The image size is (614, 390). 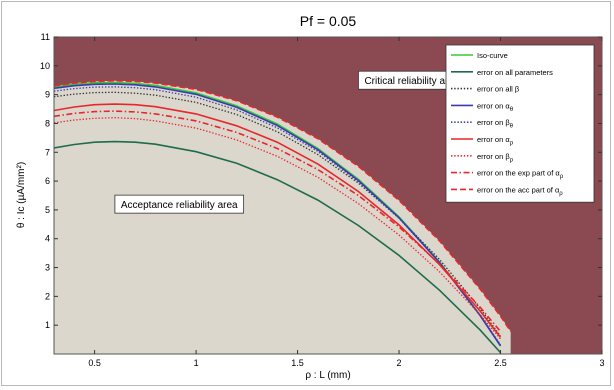 I want to click on x-tick-label: 3, so click(x=601, y=363).